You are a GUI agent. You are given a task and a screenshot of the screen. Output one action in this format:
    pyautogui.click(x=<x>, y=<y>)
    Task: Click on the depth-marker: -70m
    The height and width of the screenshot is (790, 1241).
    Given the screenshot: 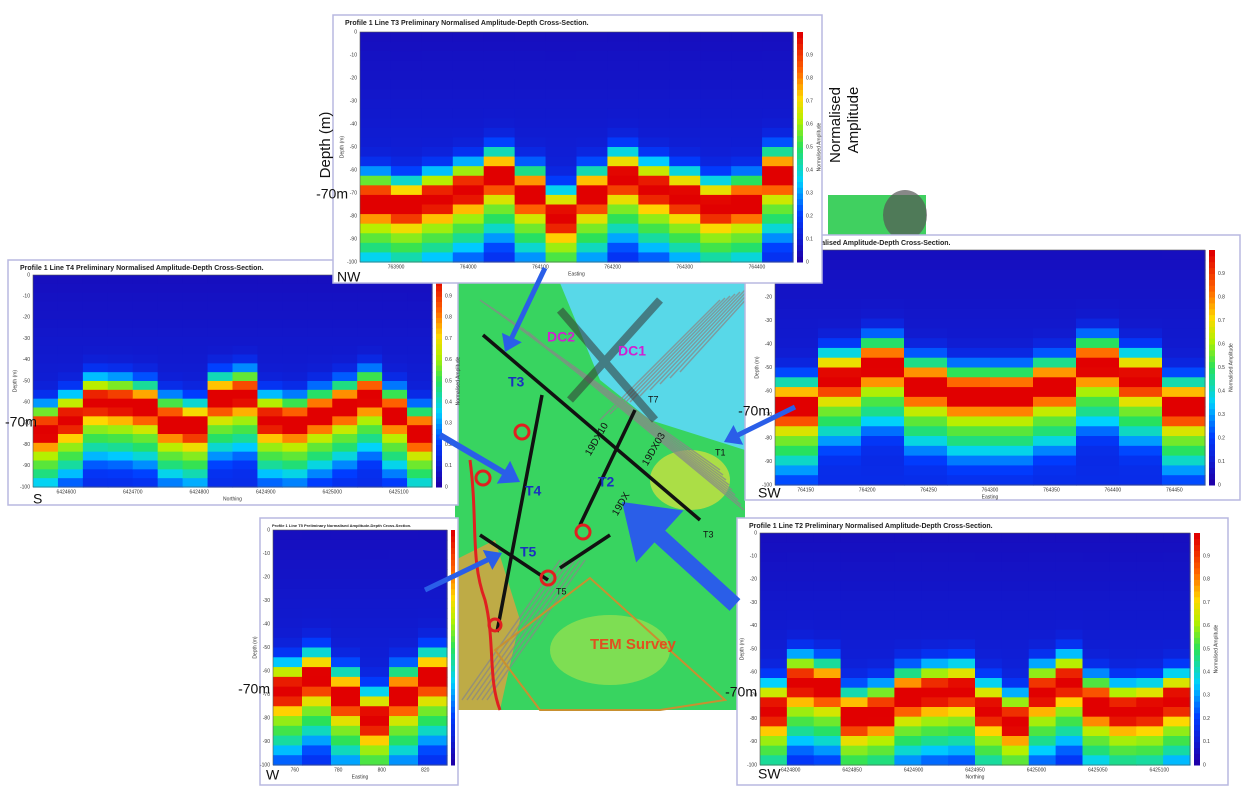 What is the action you would take?
    pyautogui.click(x=254, y=689)
    